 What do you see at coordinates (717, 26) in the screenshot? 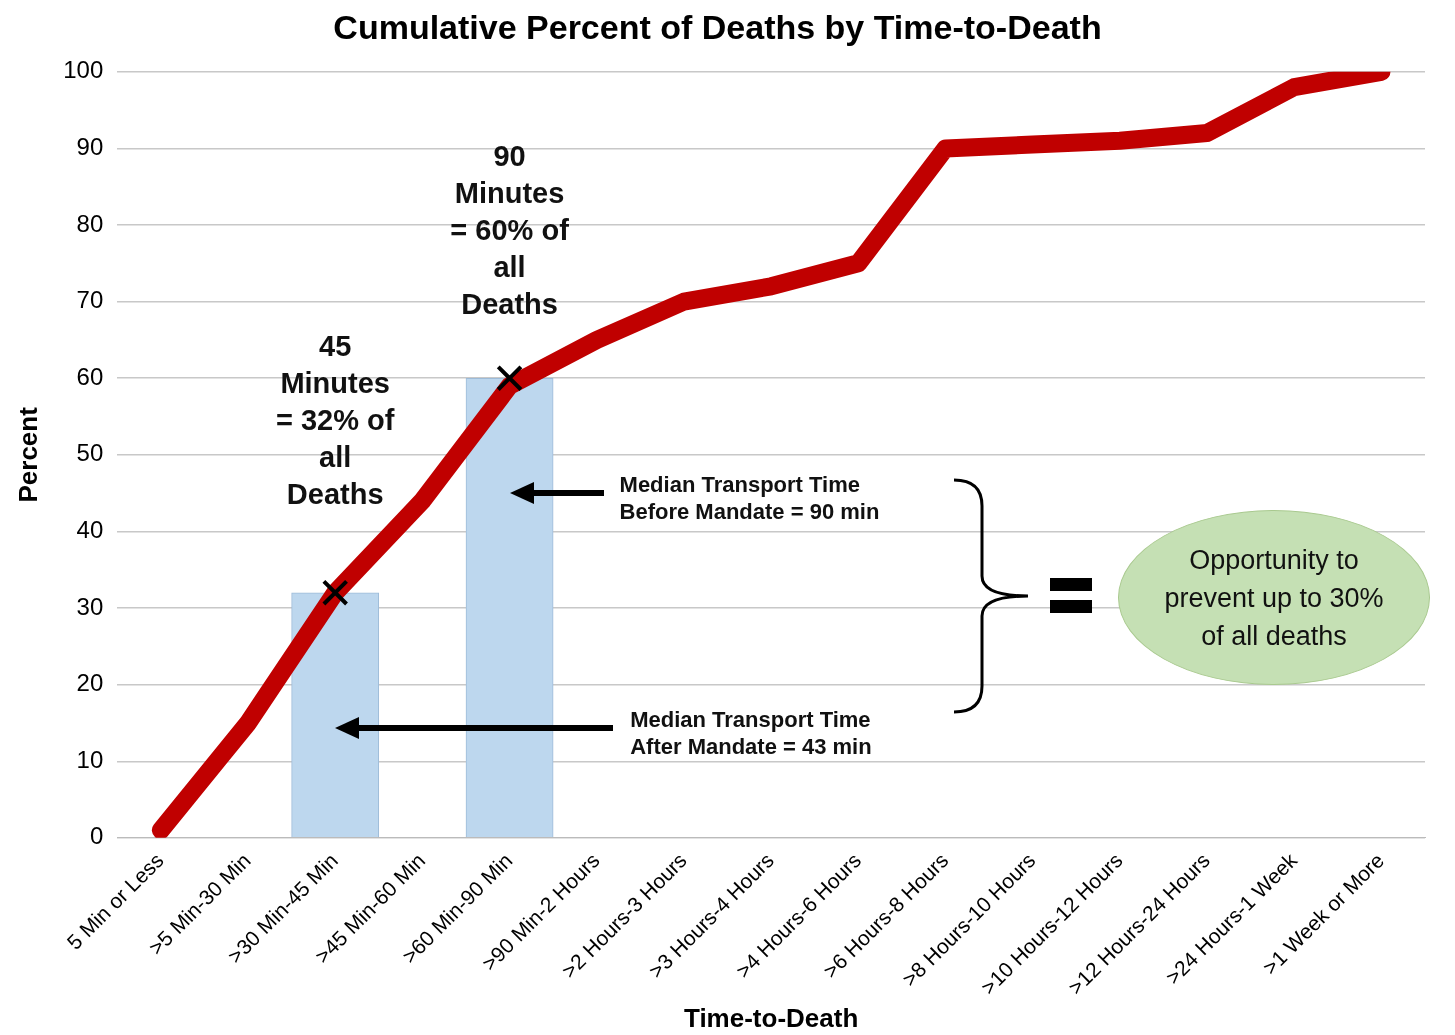
I see `chart-title: Cumulative Percent of Deaths by Time-to-Death` at bounding box center [717, 26].